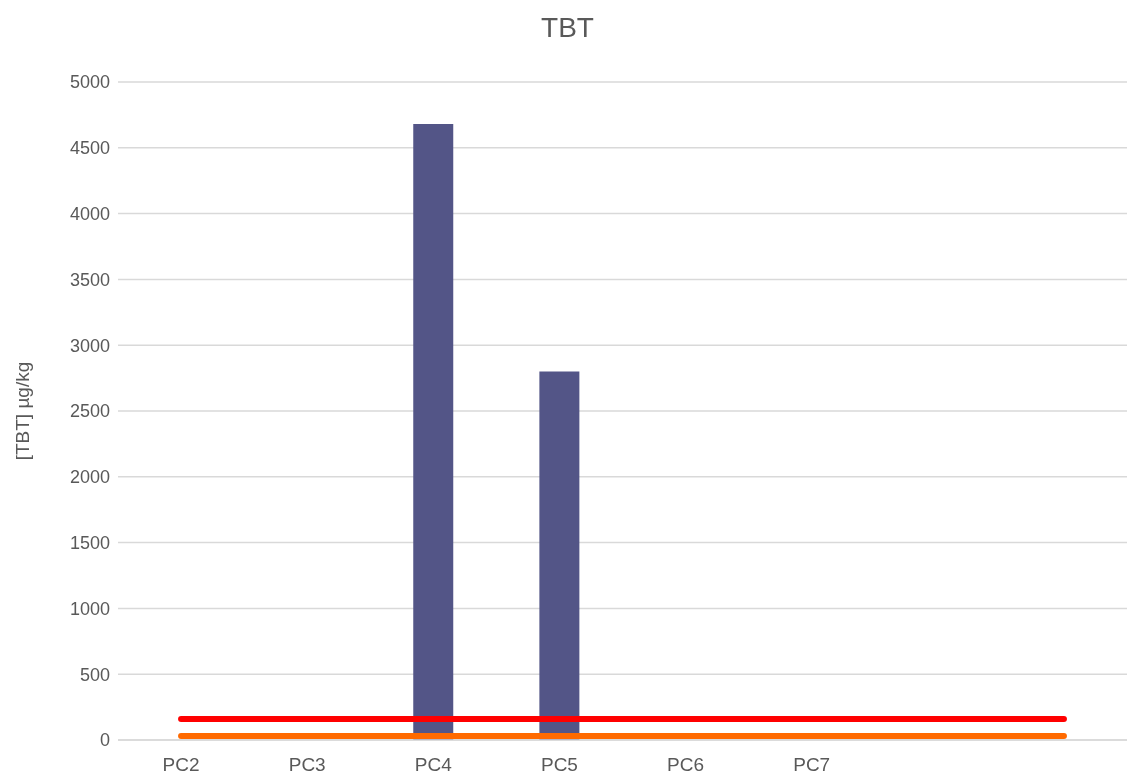 Image resolution: width=1135 pixels, height=782 pixels. Describe the element at coordinates (559, 765) in the screenshot. I see `x-tick-label: PC5` at that location.